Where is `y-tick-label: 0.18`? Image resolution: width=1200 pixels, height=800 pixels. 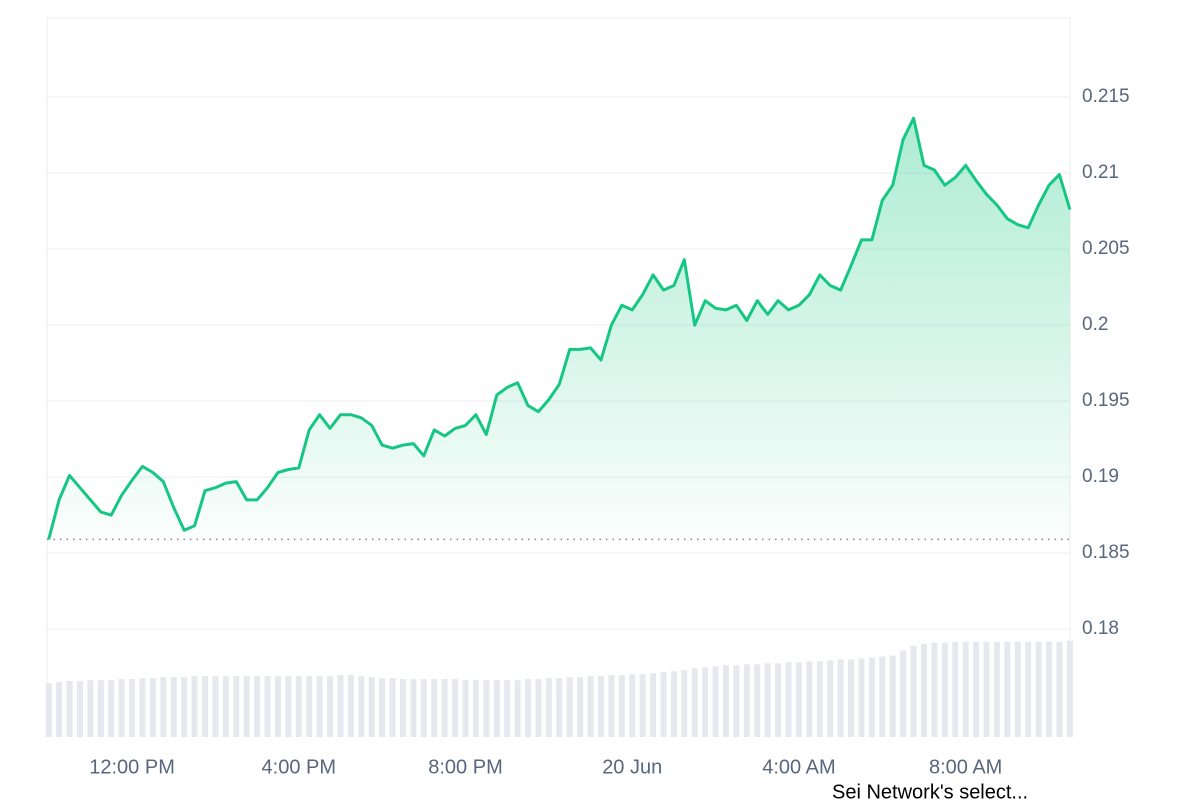 y-tick-label: 0.18 is located at coordinates (1100, 628).